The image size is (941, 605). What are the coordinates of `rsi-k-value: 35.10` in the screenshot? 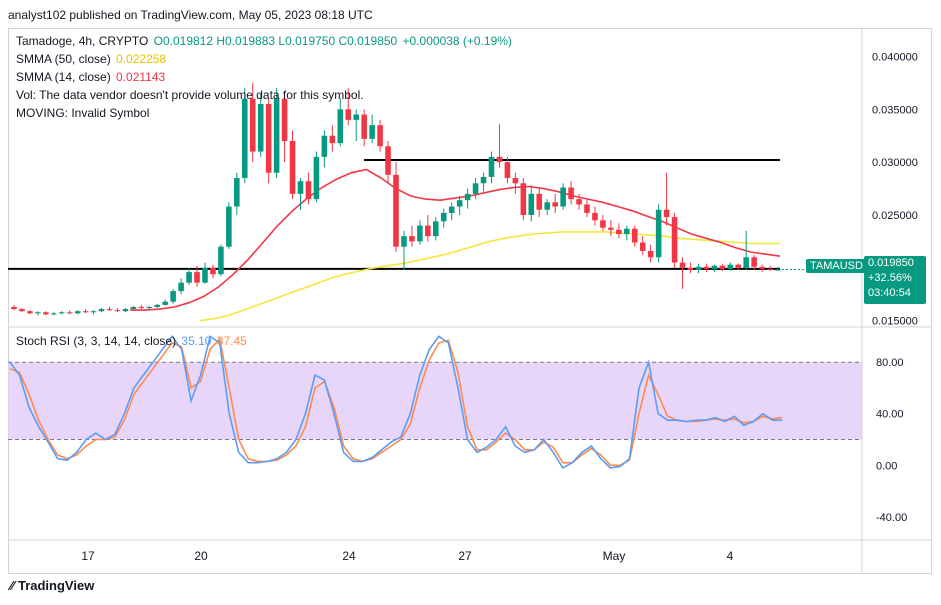 It's located at (196, 341).